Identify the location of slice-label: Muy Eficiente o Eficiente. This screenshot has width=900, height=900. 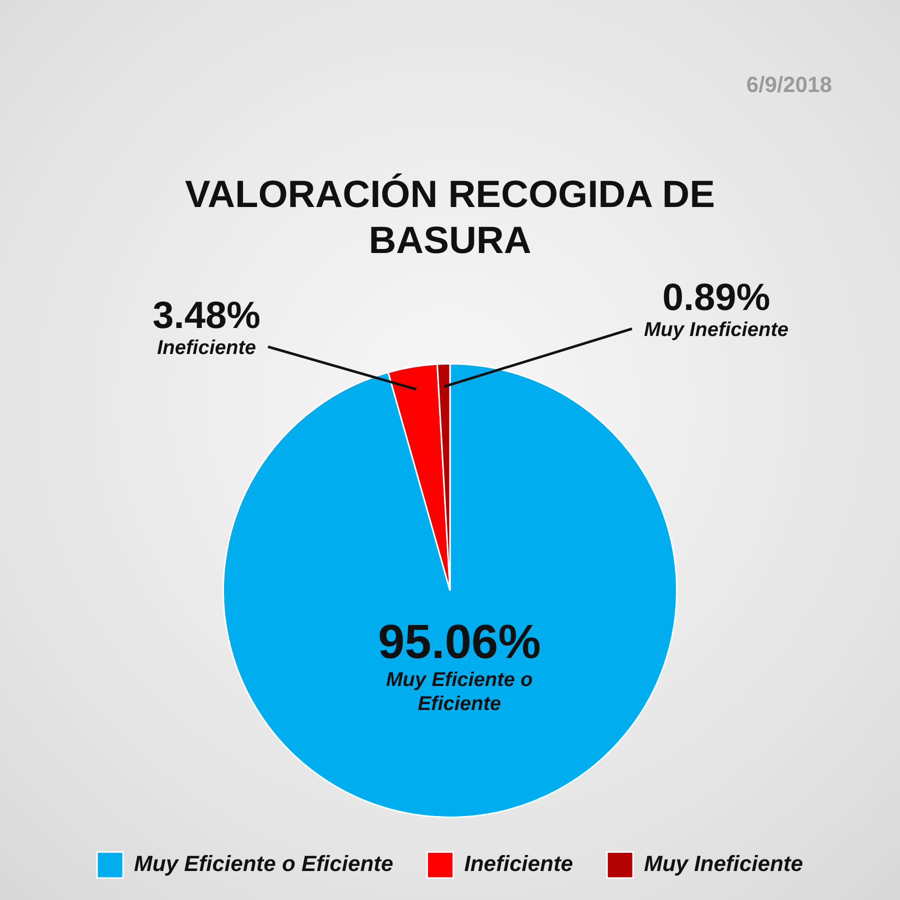
(459, 691).